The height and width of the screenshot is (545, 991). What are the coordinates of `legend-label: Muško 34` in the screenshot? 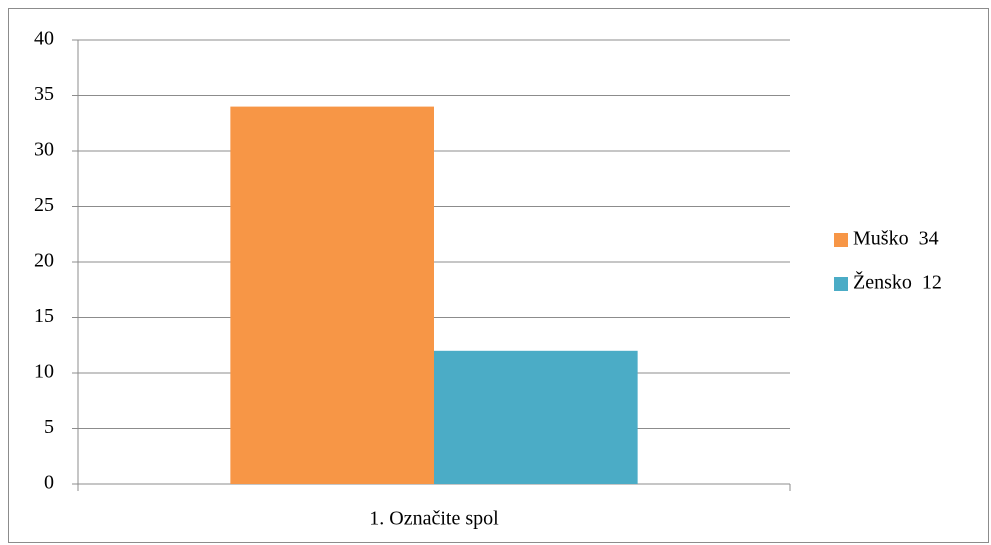 It's located at (896, 239).